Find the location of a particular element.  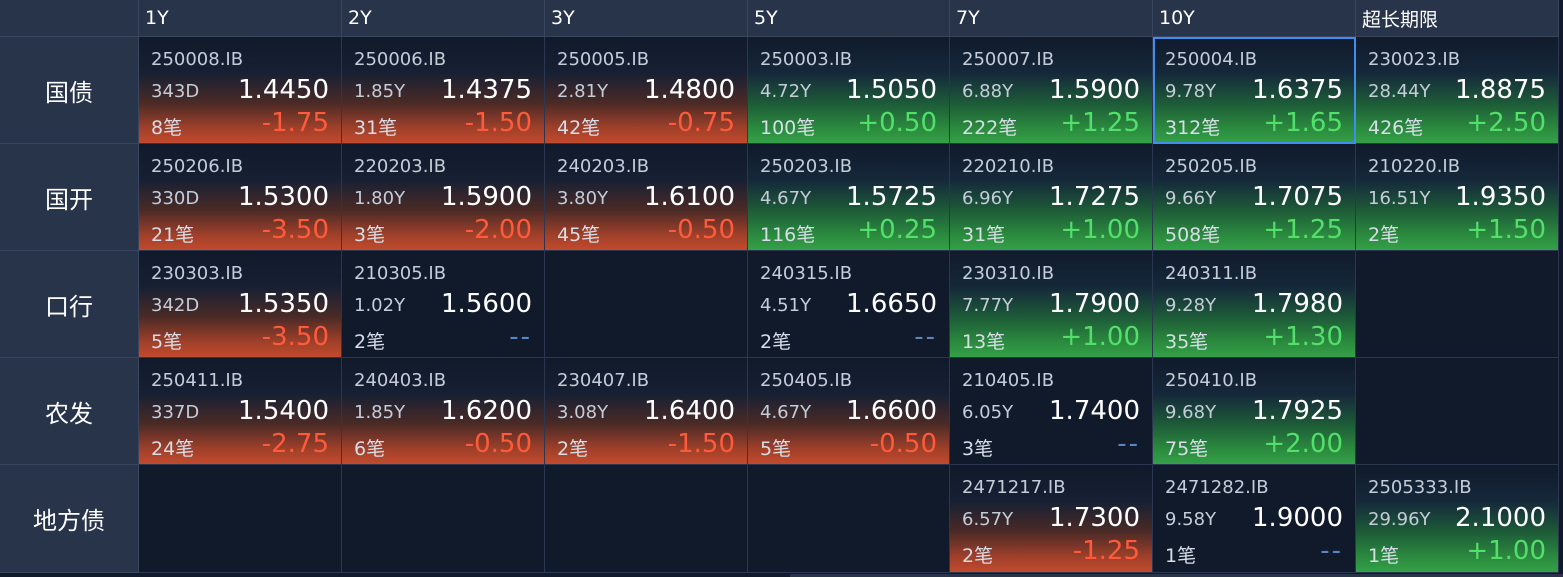

yield-value: 1.5400 is located at coordinates (283, 411).